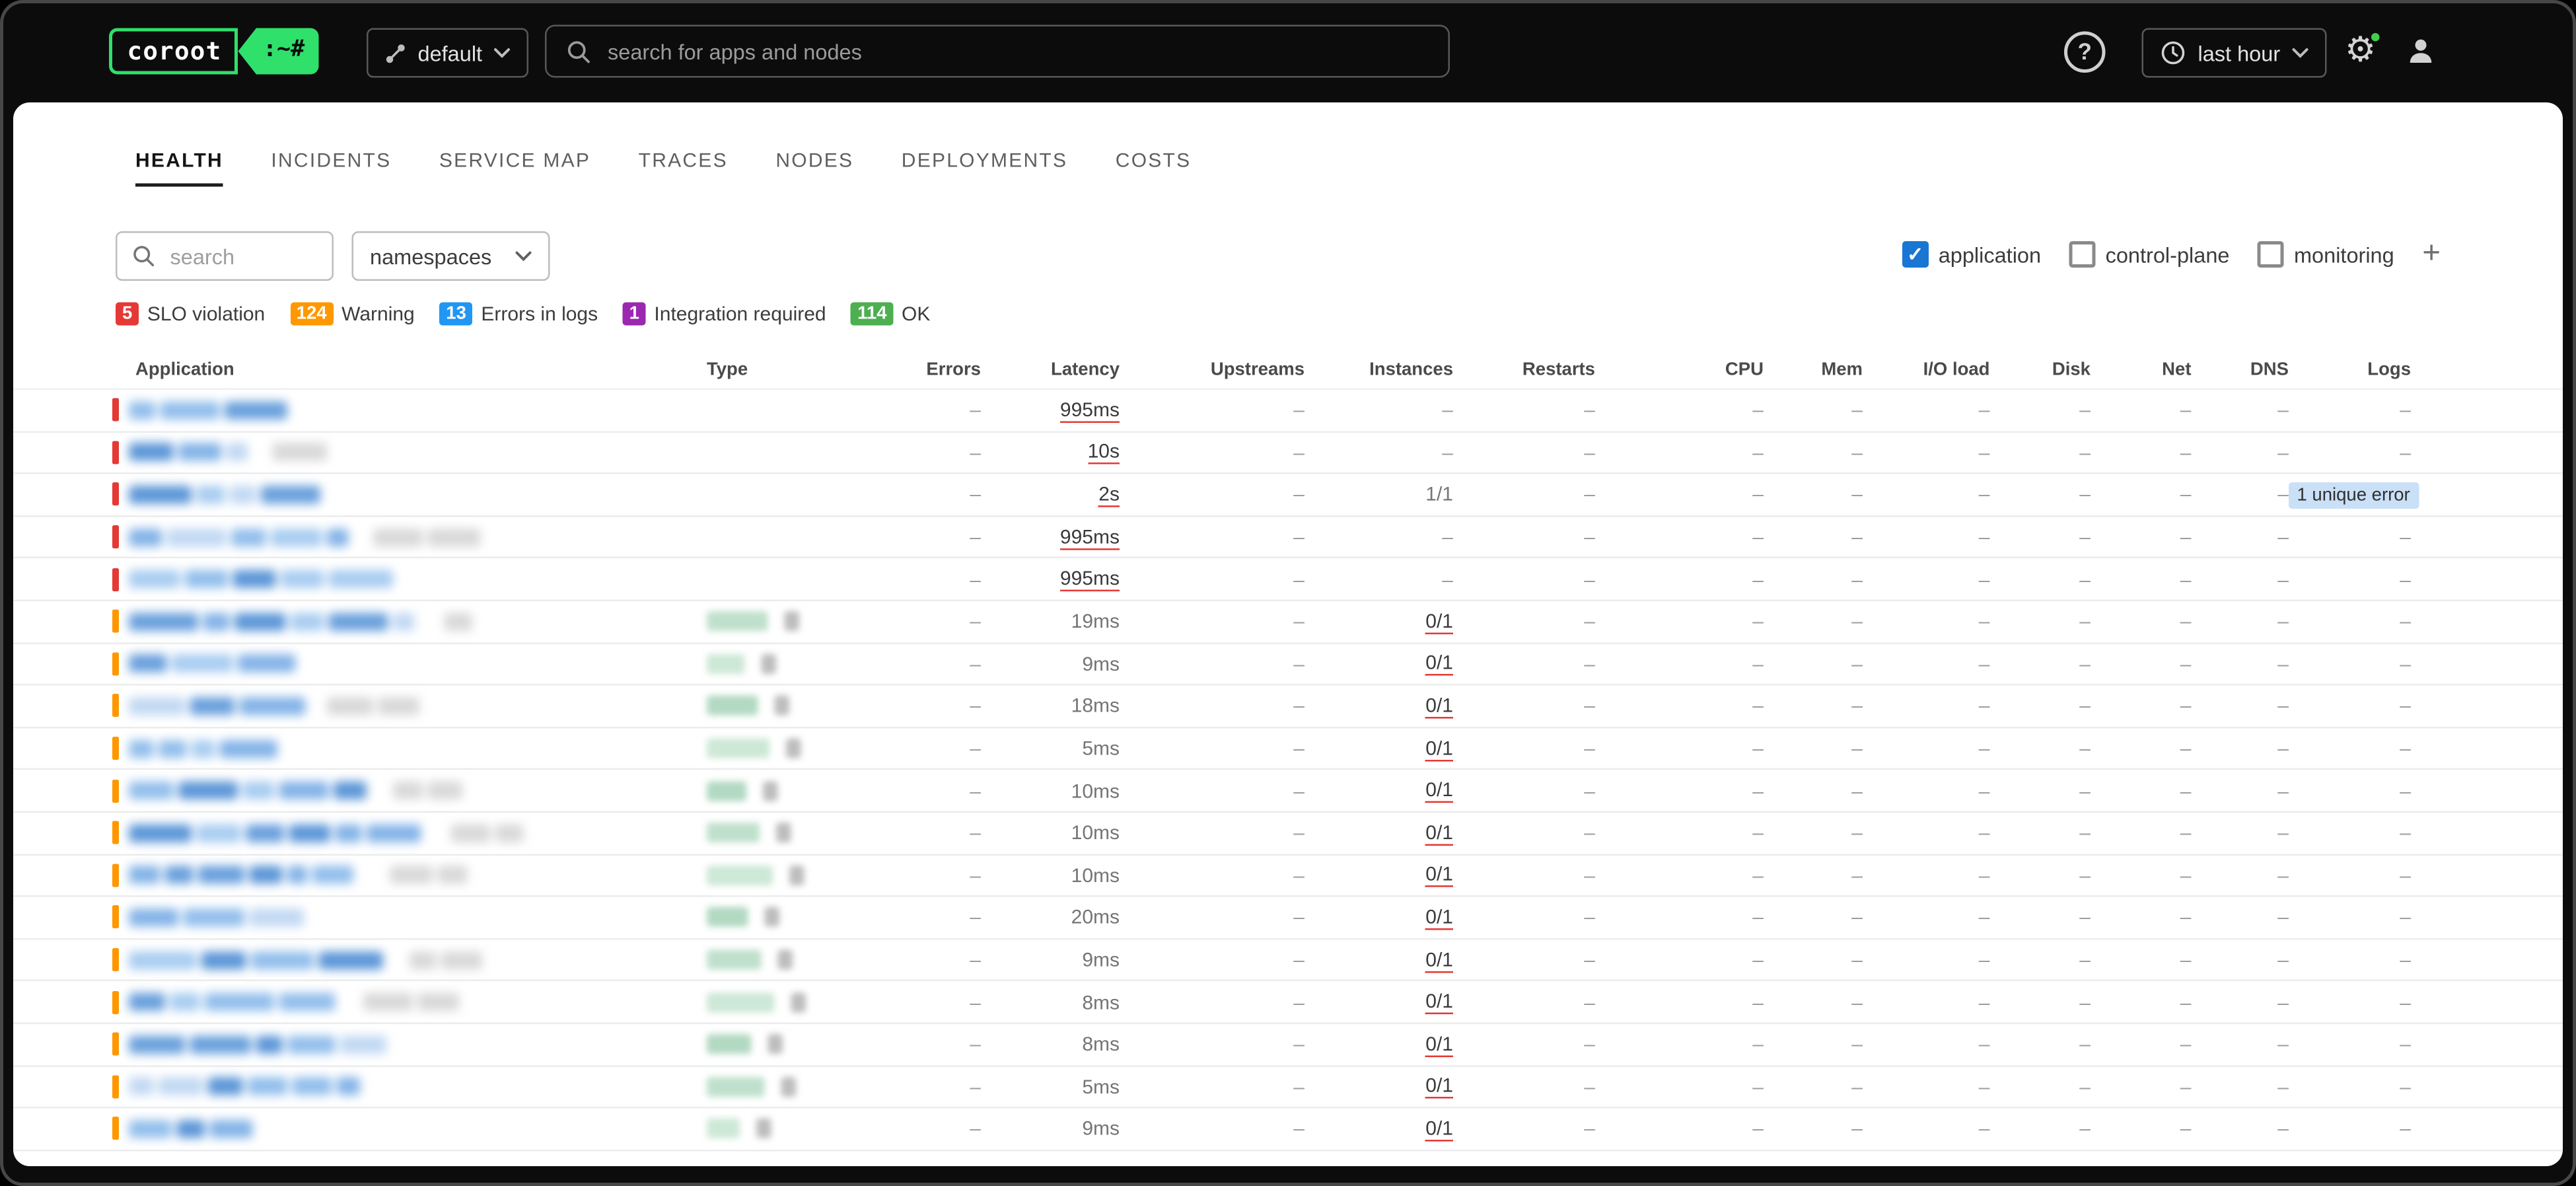 This screenshot has height=1186, width=2576. I want to click on cell-mem: –, so click(1857, 833).